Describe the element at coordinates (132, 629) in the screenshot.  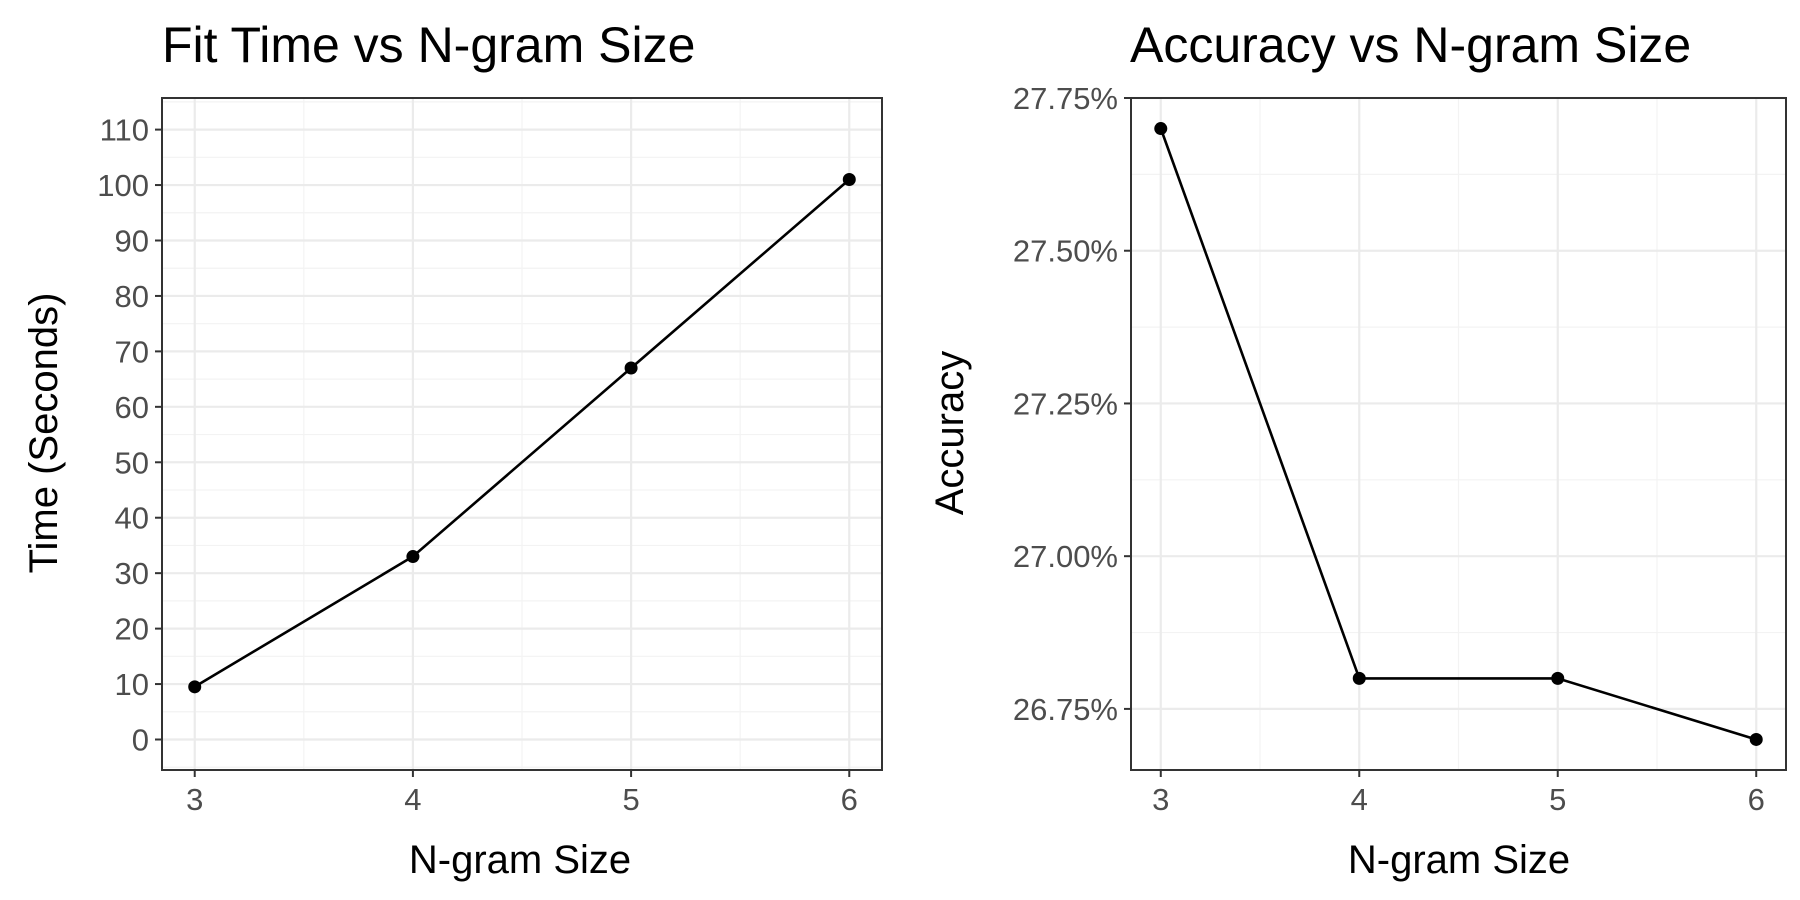
I see `y-tick-label: 20` at that location.